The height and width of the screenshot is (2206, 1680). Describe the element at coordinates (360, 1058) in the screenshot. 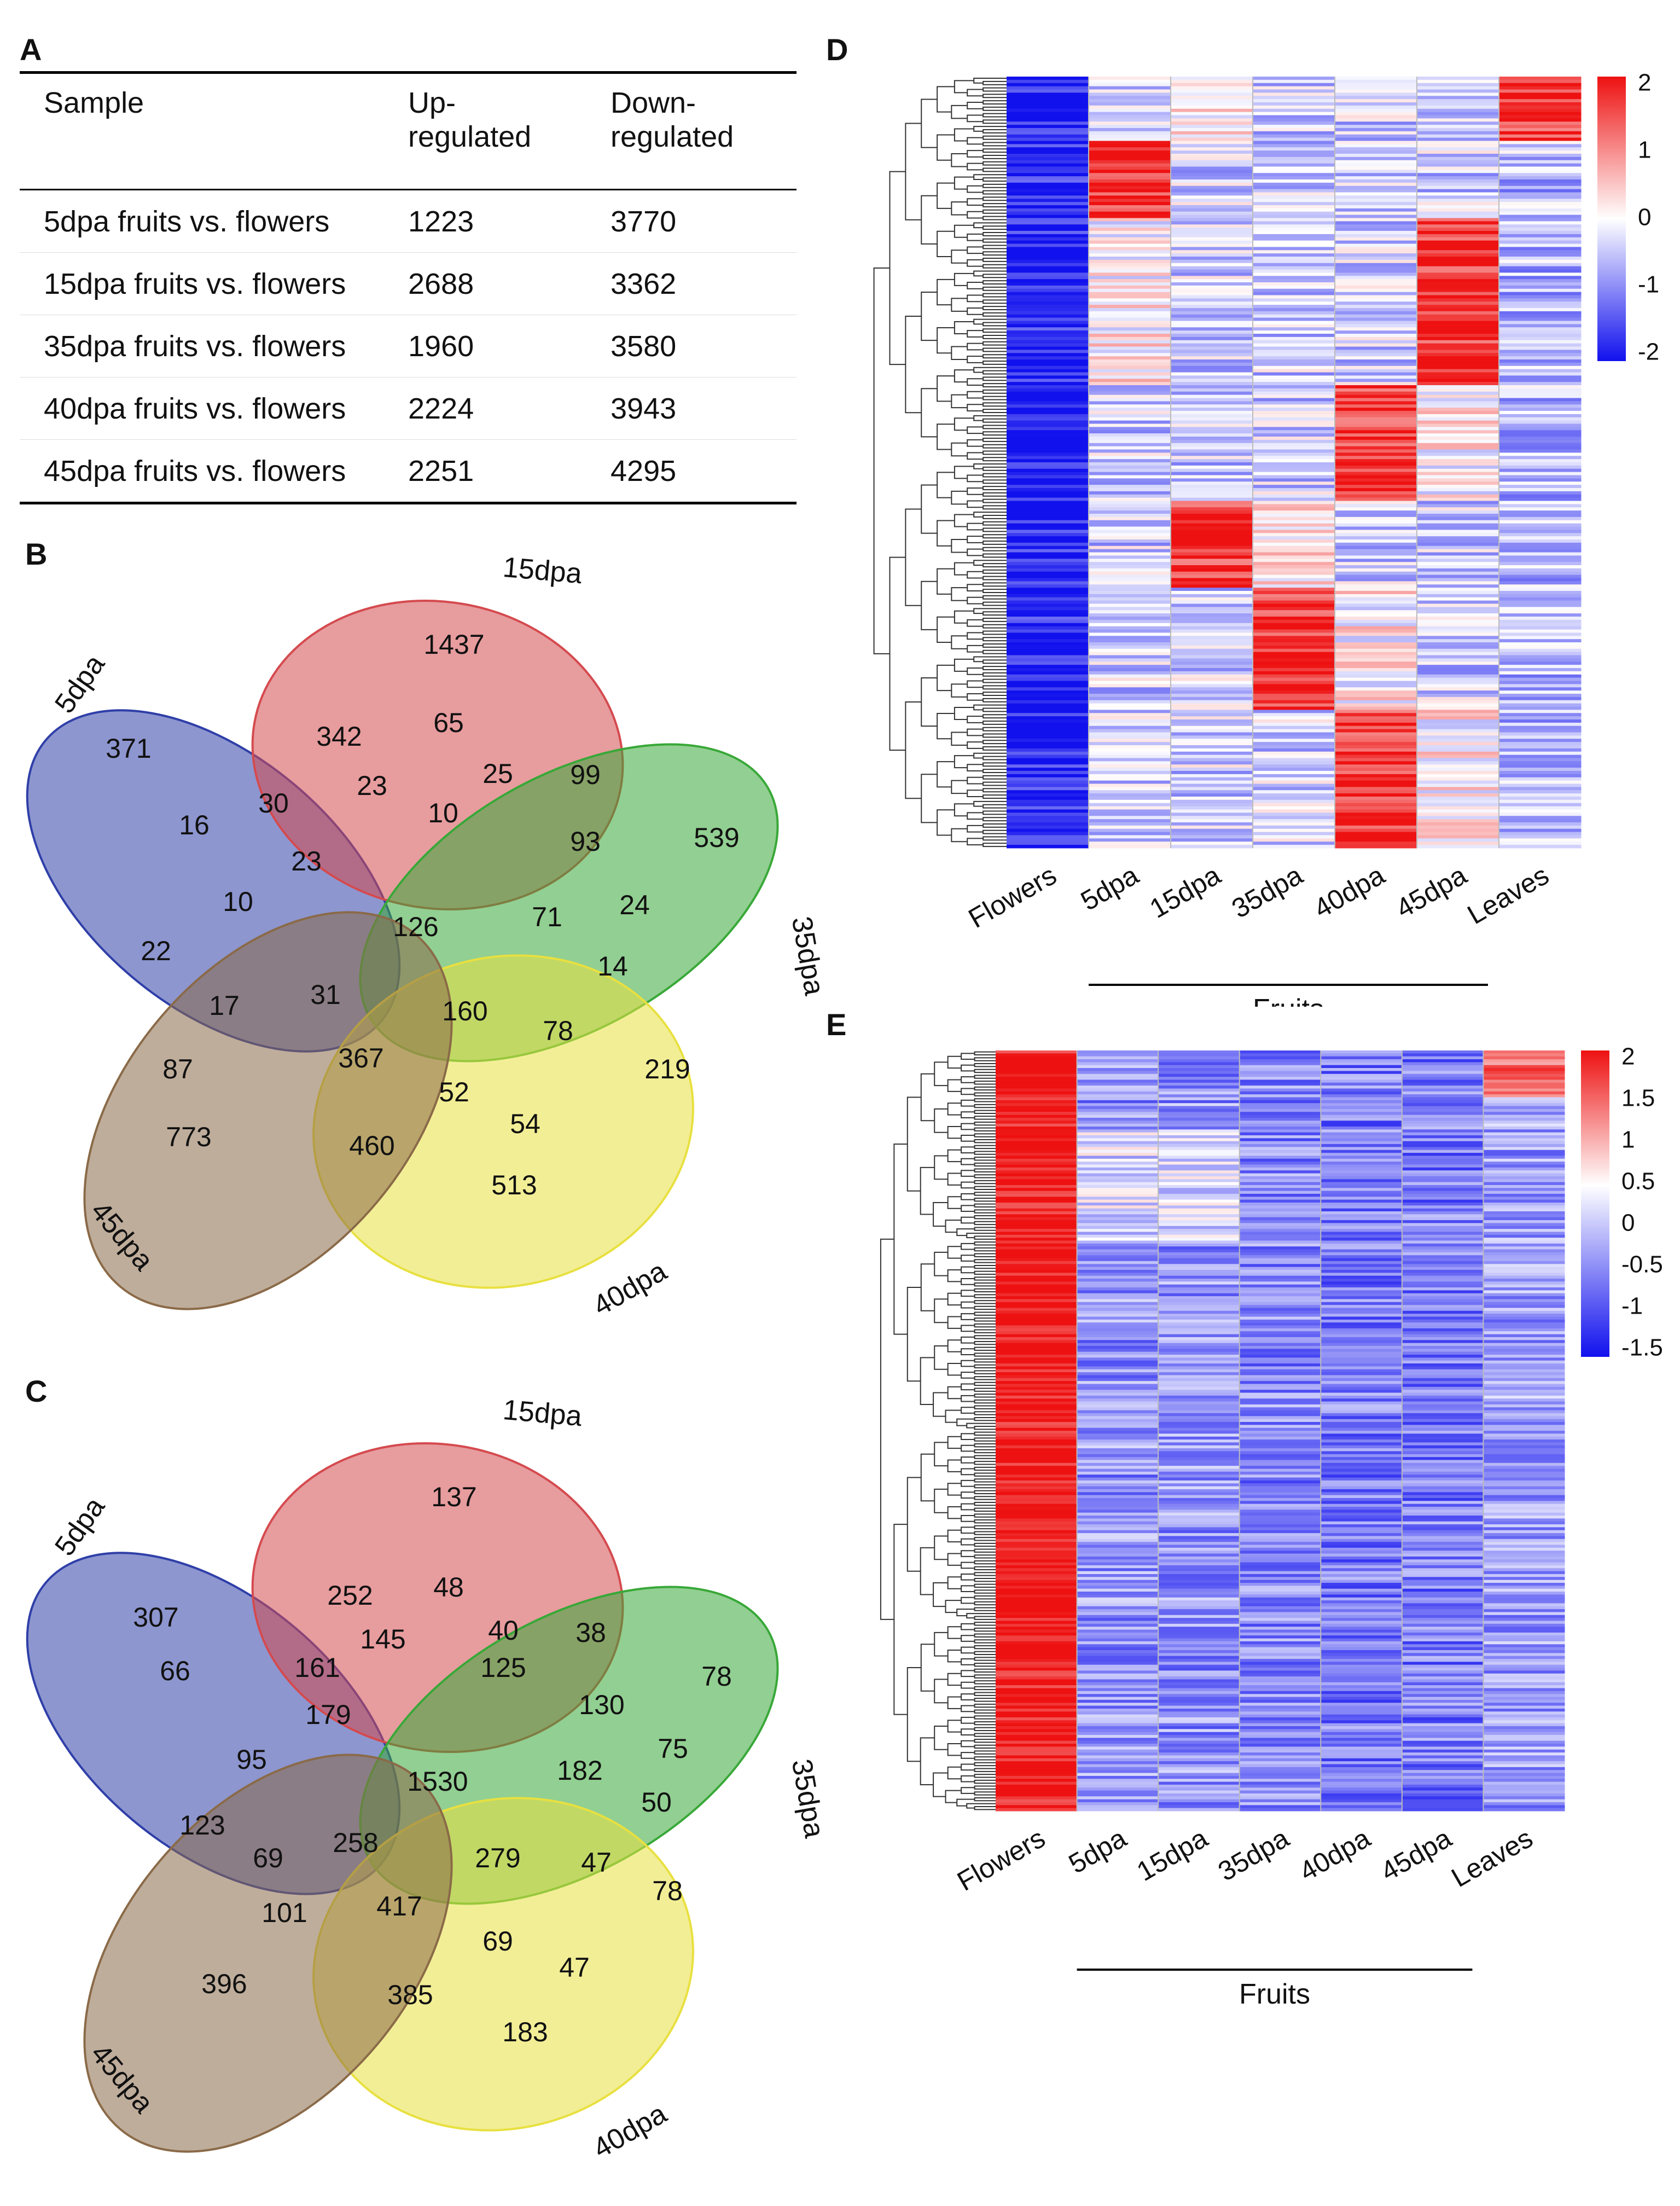

I see `venn-count: 367` at that location.